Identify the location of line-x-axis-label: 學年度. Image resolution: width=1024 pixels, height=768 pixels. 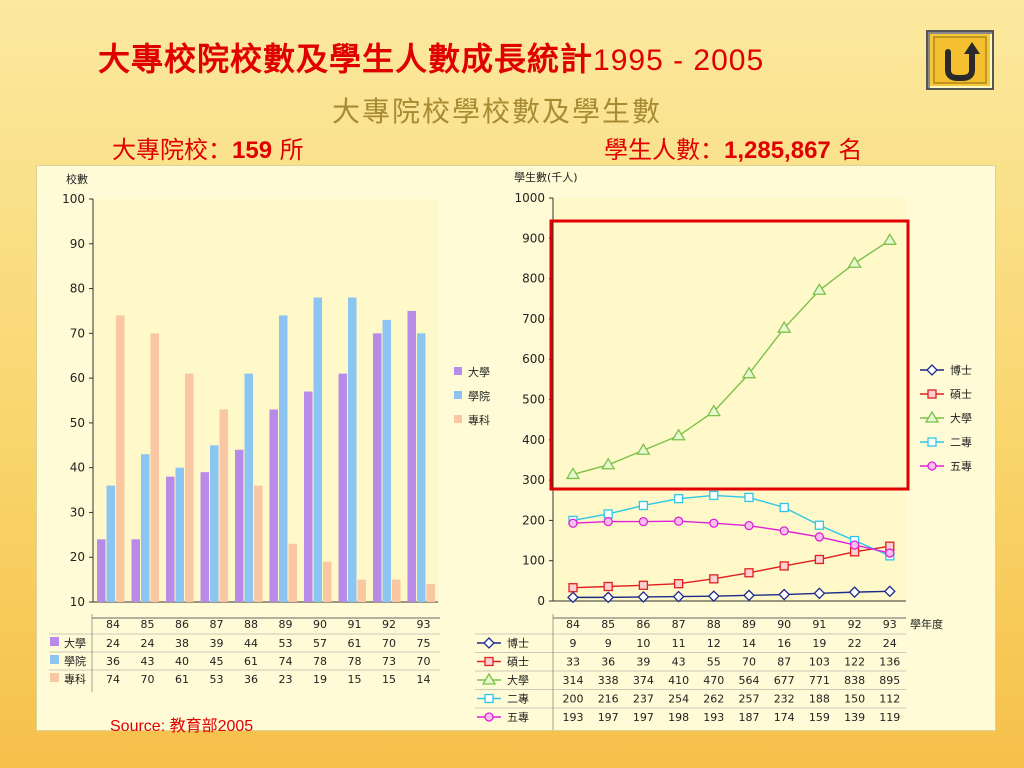
(926, 624).